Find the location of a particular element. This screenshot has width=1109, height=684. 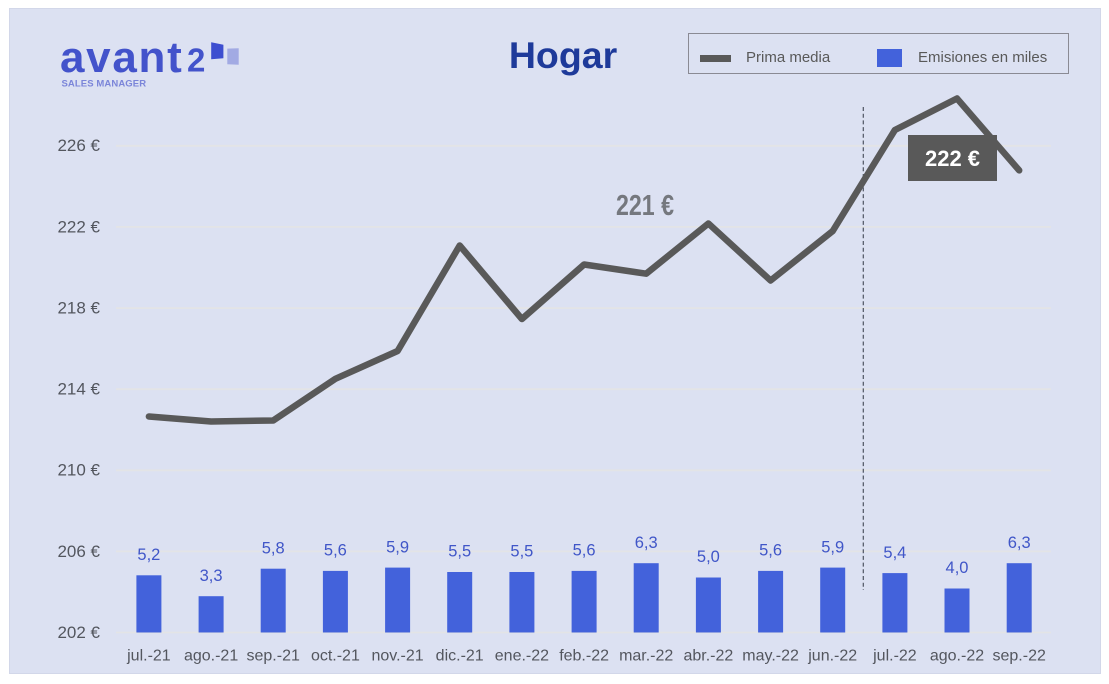

svg-text: jul.-21 is located at coordinates (148, 656).